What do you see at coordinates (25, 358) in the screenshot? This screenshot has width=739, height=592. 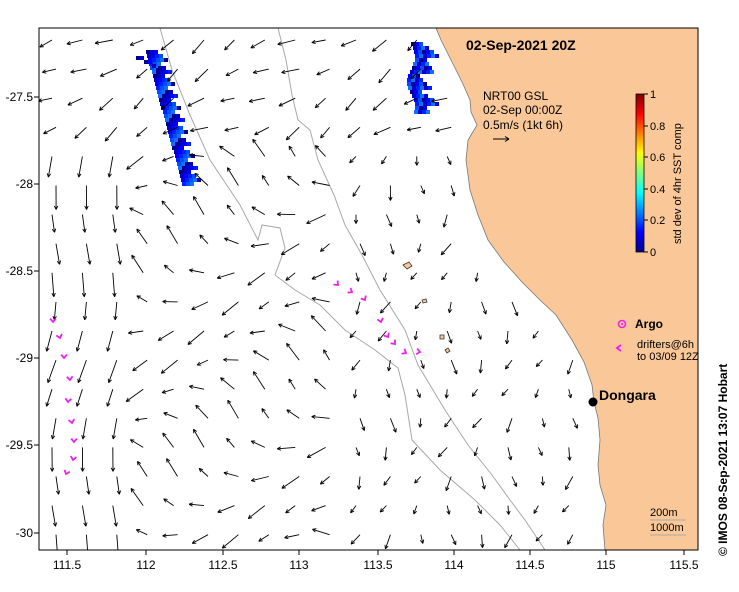 I see `y-tick-label: -29` at bounding box center [25, 358].